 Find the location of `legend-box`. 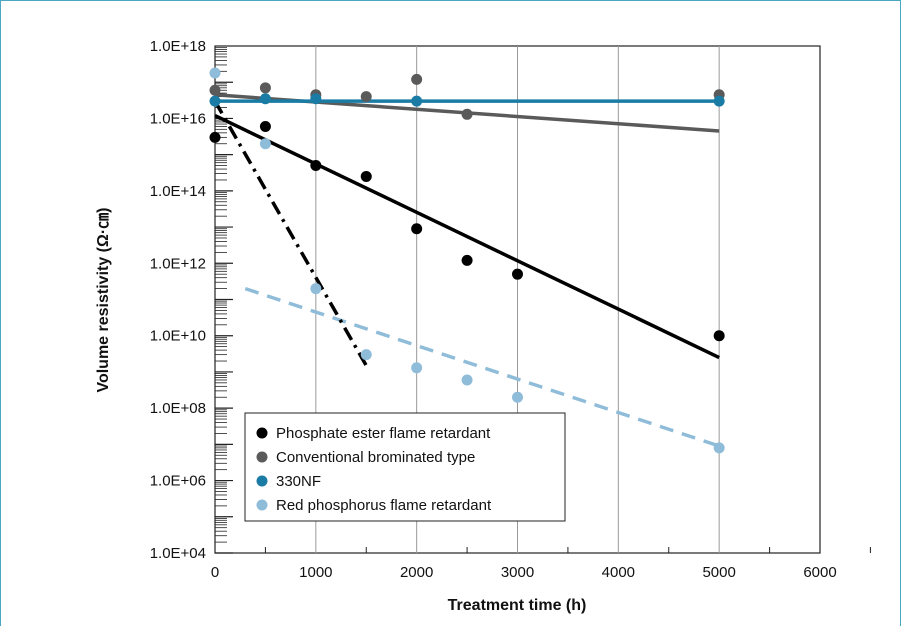

legend-box is located at coordinates (405, 467).